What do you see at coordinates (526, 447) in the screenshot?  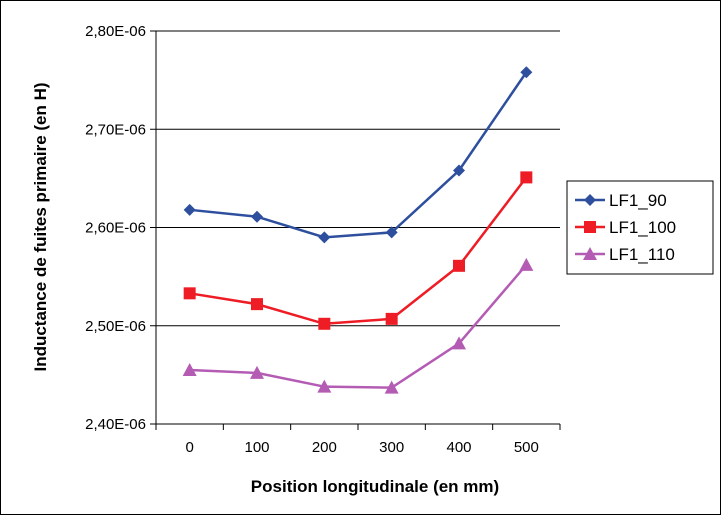 I see `x-tick-label: 500` at bounding box center [526, 447].